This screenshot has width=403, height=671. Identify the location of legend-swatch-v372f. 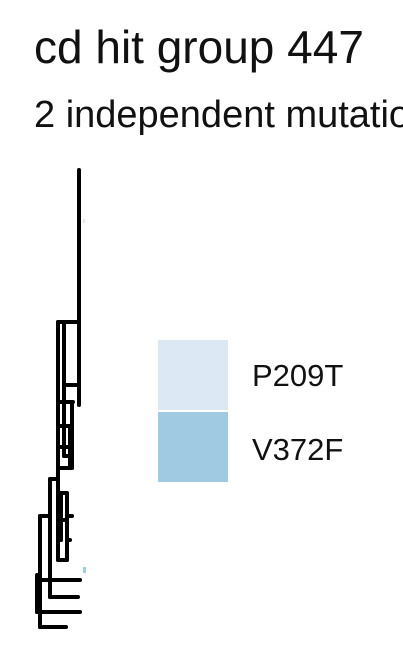
(193, 447).